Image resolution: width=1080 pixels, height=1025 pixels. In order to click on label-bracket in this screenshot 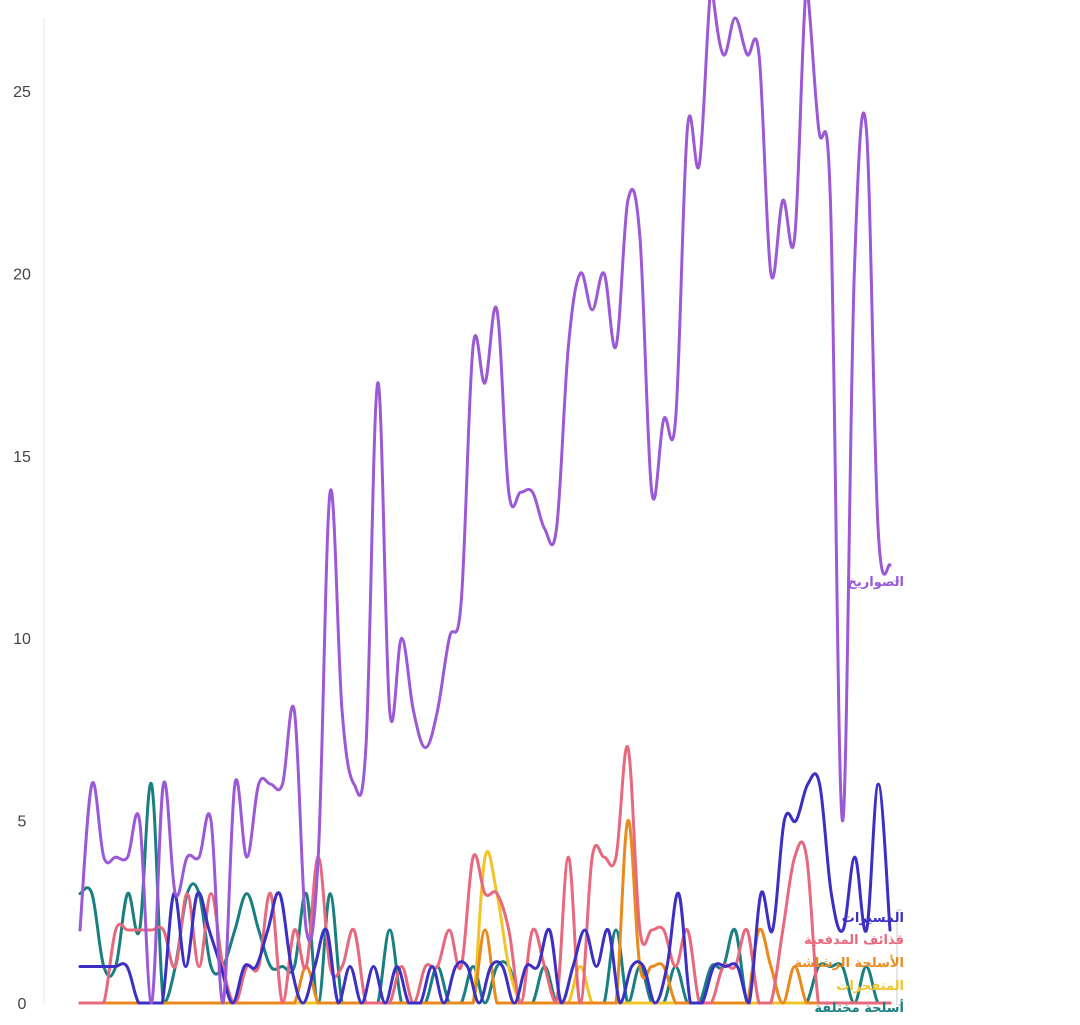, I will do `click(899, 957)`.